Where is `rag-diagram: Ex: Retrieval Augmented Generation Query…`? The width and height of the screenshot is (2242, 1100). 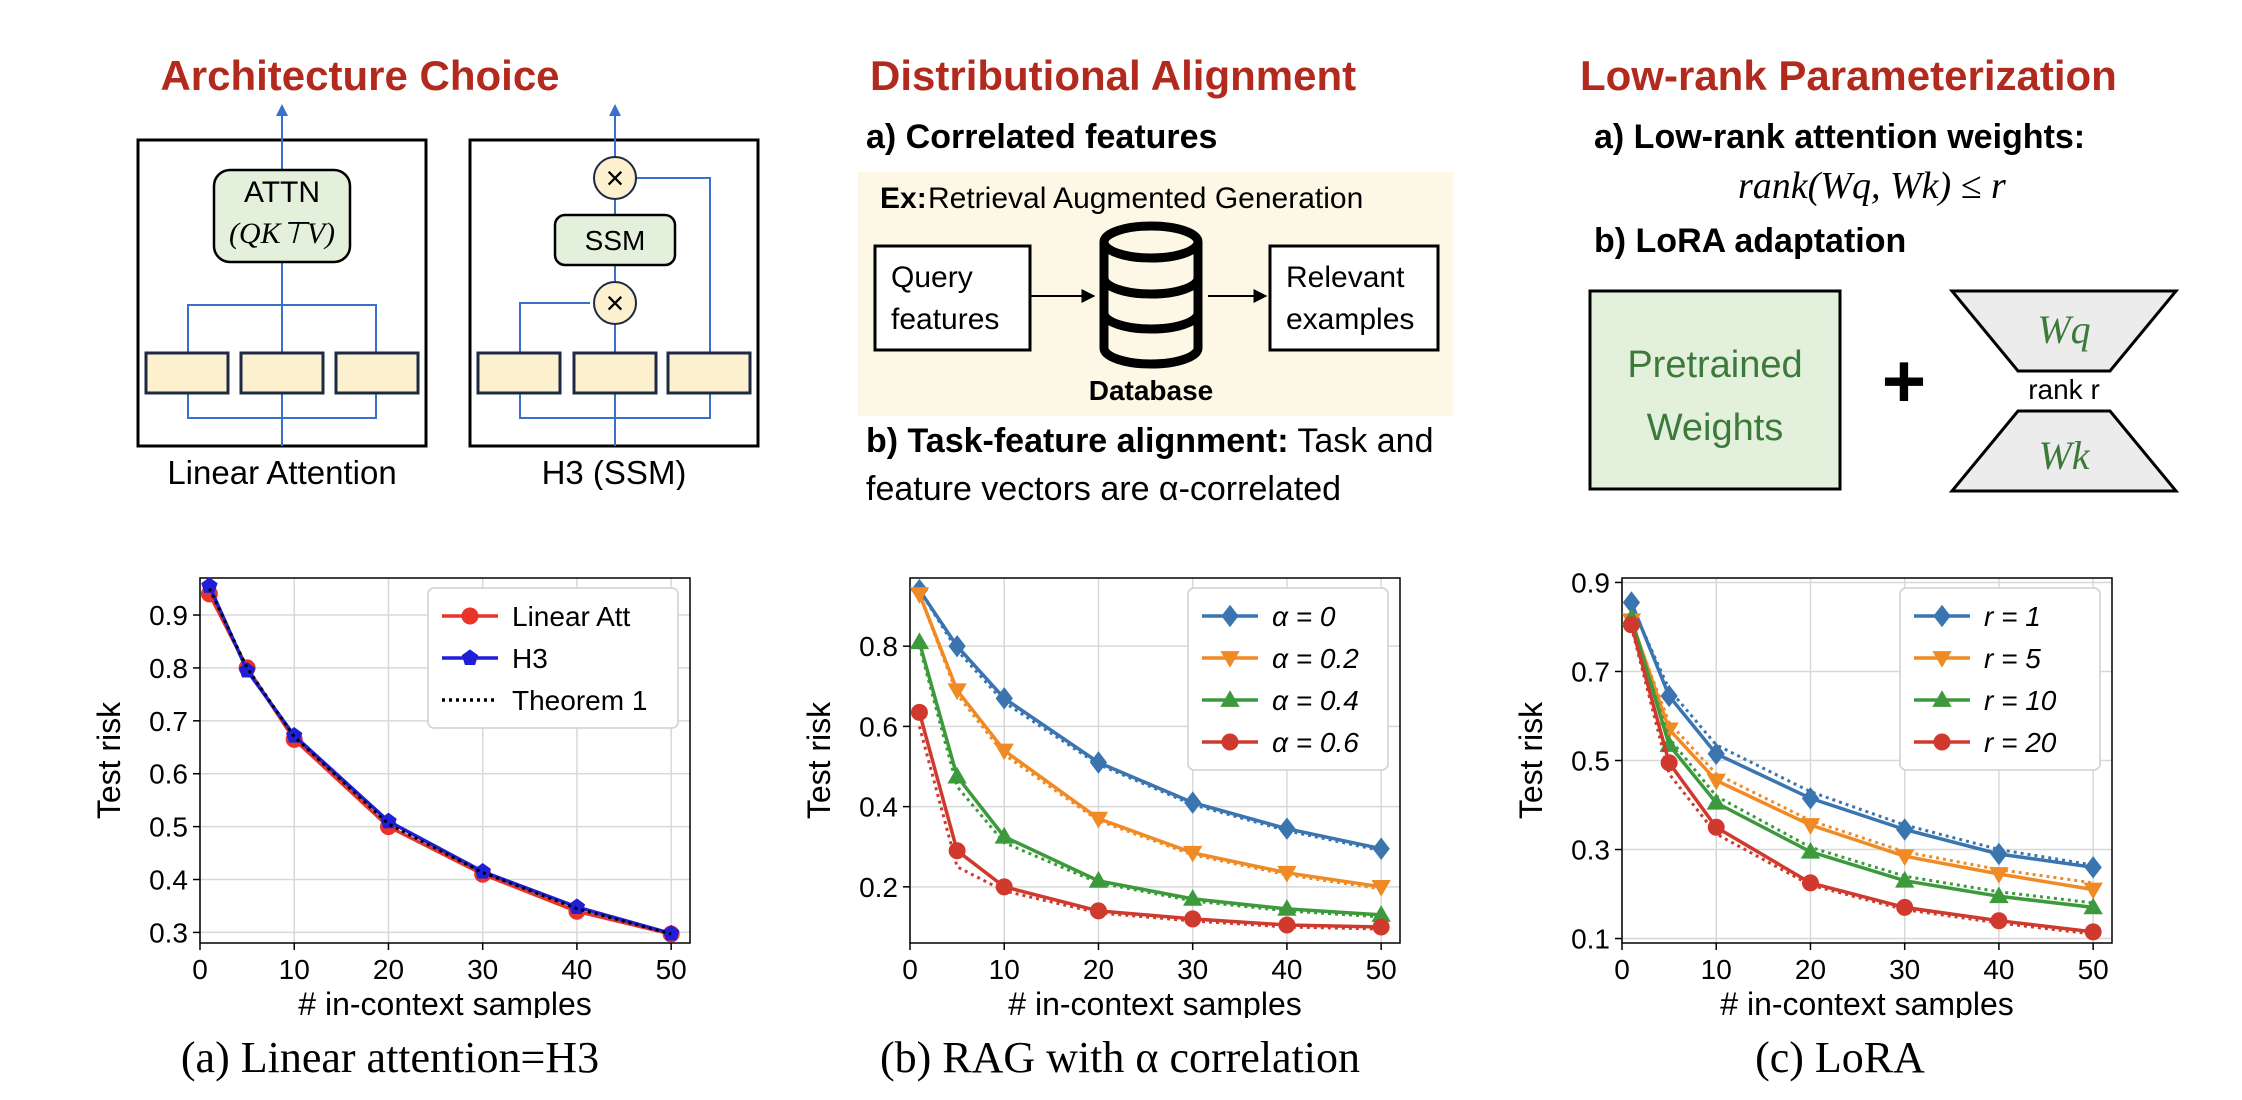
rag-diagram: Ex: Retrieval Augmented Generation Query… is located at coordinates (1155, 294).